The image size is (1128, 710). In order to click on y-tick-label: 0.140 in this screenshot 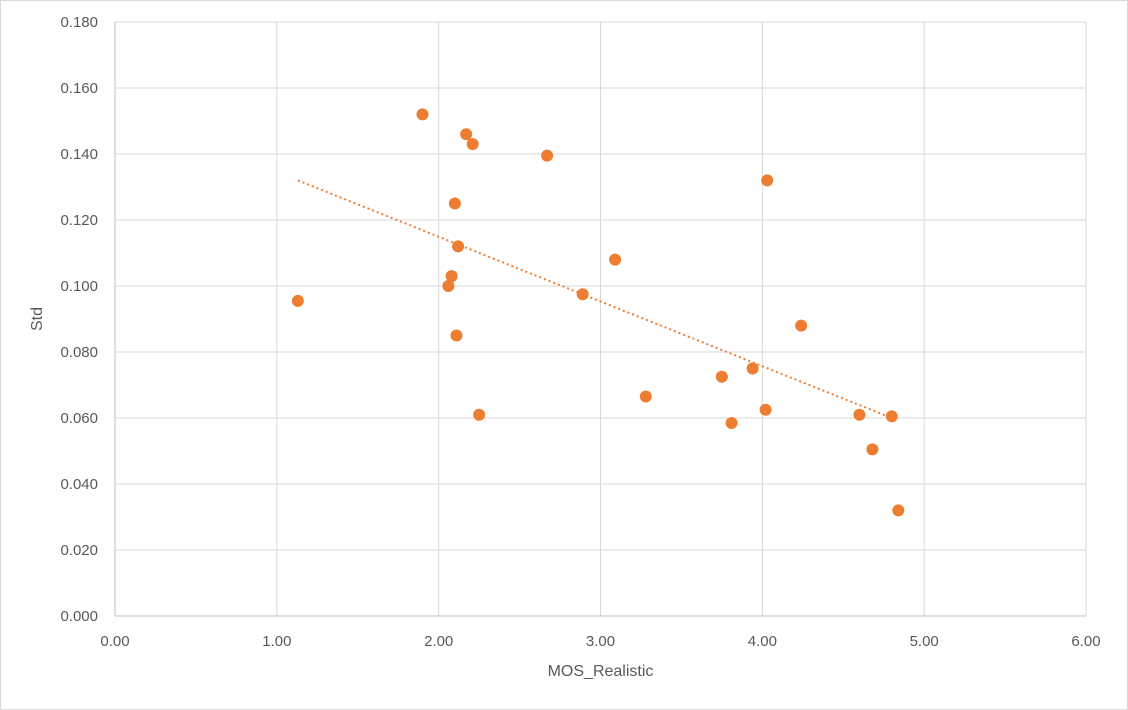, I will do `click(79, 154)`.